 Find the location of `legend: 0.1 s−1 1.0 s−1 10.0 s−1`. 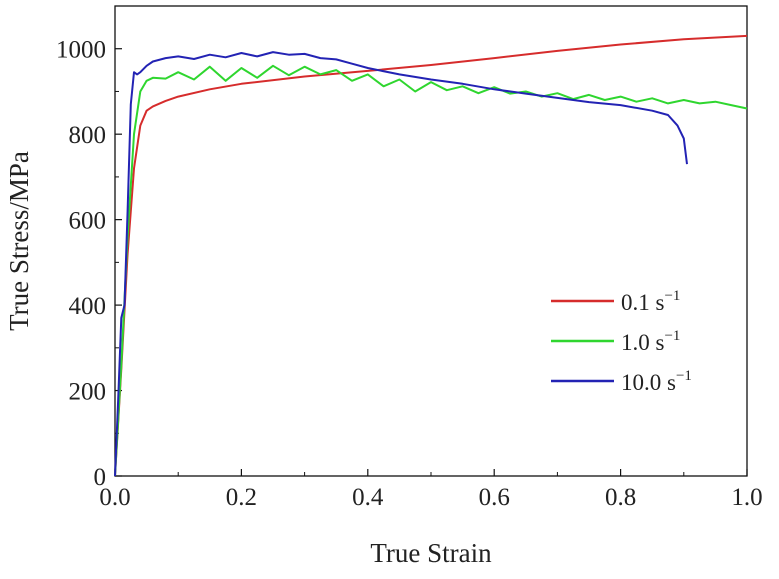

legend: 0.1 s−1 1.0 s−1 10.0 s−1 is located at coordinates (621, 341).